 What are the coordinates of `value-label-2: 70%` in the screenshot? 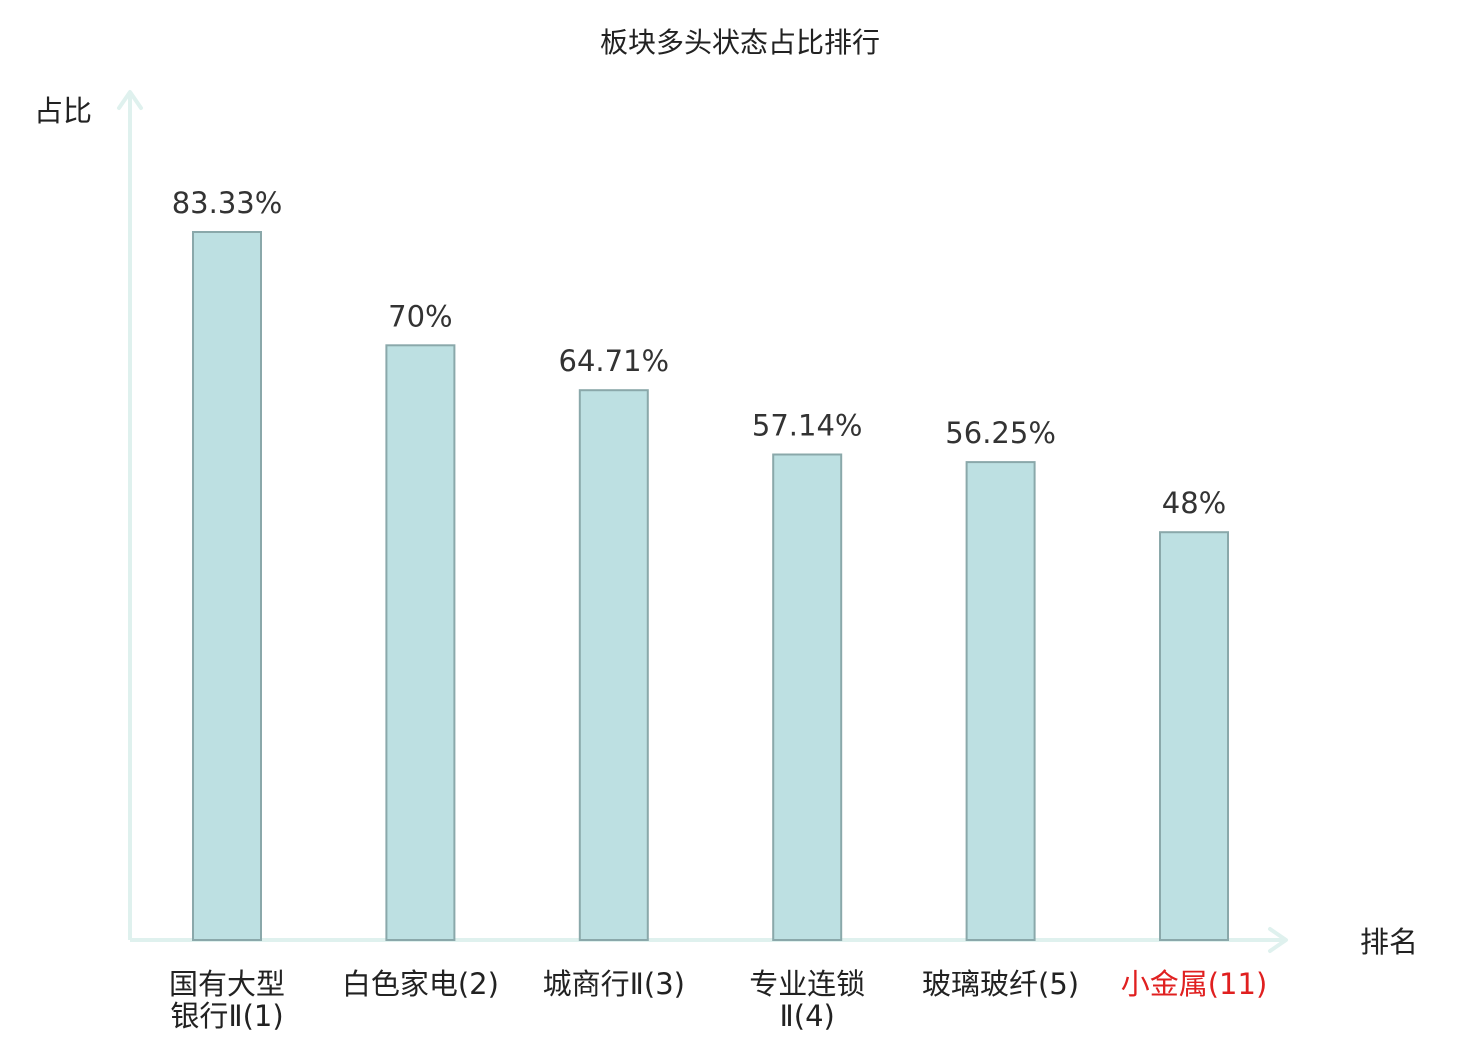 It's located at (420, 316).